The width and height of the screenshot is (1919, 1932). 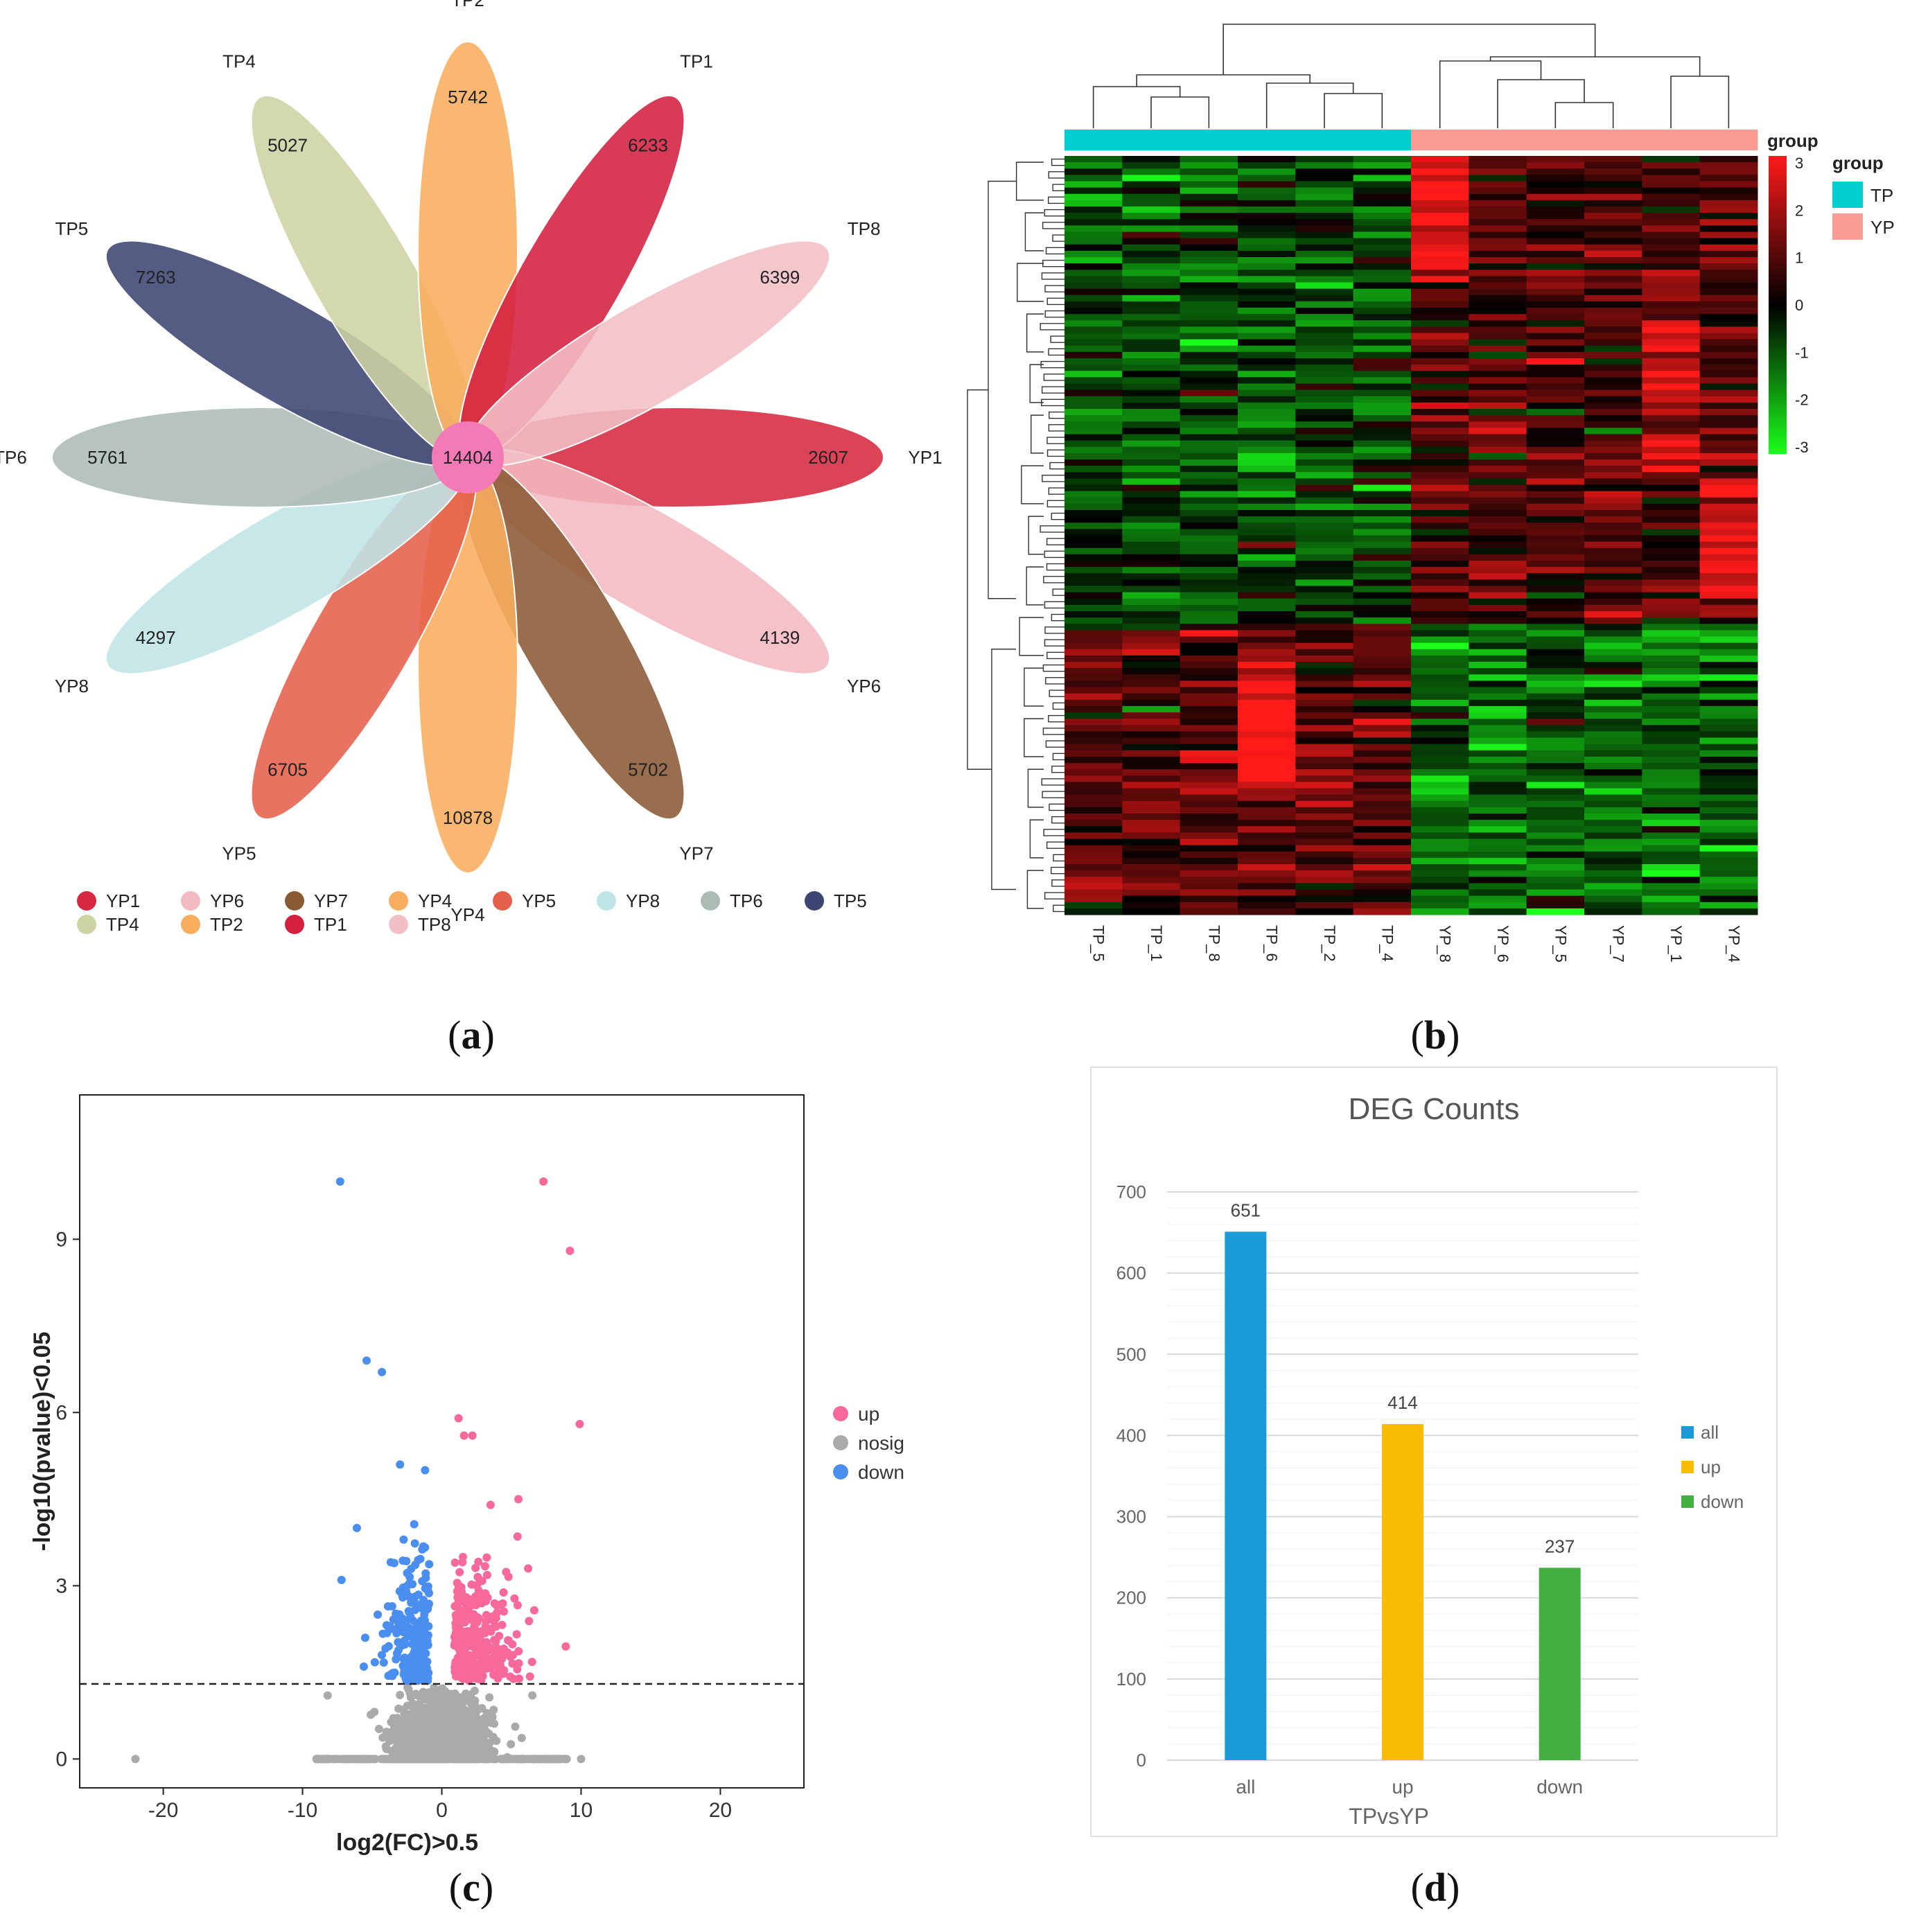 I want to click on y-tick-label: 400, so click(x=1131, y=1436).